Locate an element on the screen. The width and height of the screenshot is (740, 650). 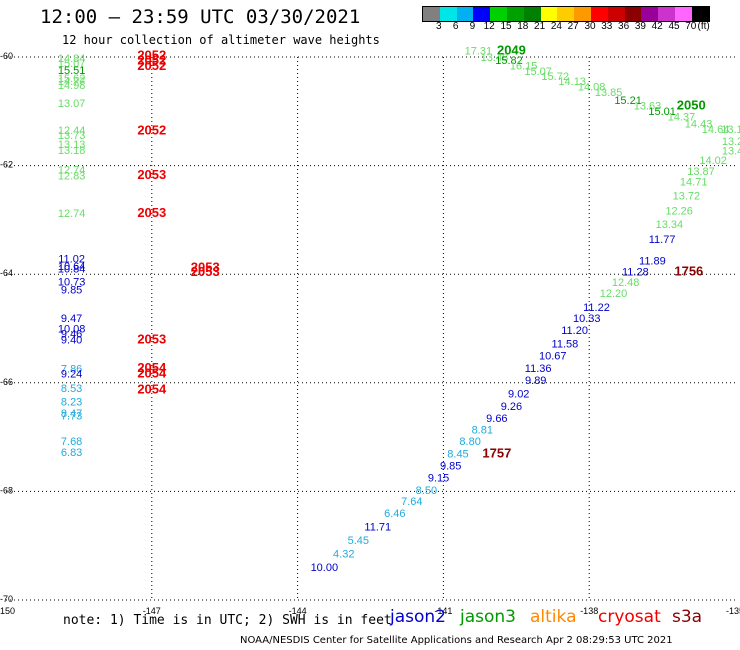
wave-height-label: 2053 is located at coordinates (151, 174).